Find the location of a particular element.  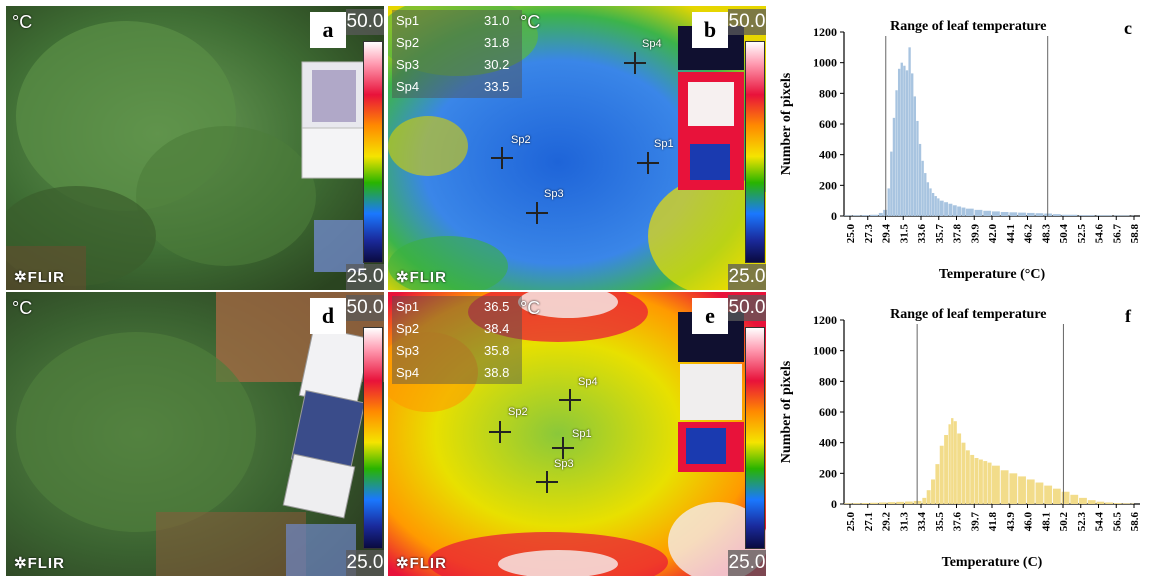

spot-value: 38.8 is located at coordinates (497, 372).